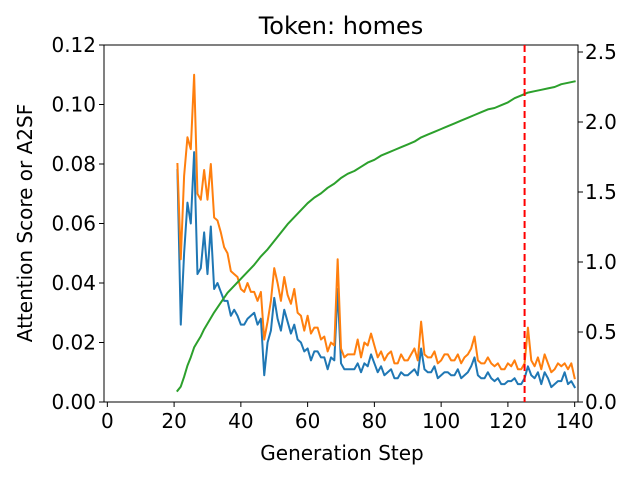 The width and height of the screenshot is (640, 480). What do you see at coordinates (73, 45) in the screenshot?
I see `y-tick-label: 0.12` at bounding box center [73, 45].